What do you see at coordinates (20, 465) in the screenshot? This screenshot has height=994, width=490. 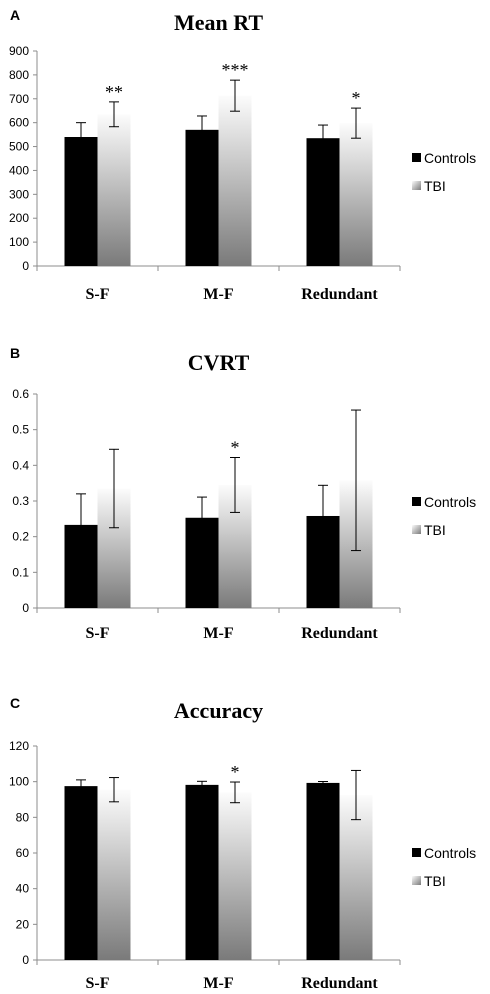 I see `y-tick-label: 0.4` at bounding box center [20, 465].